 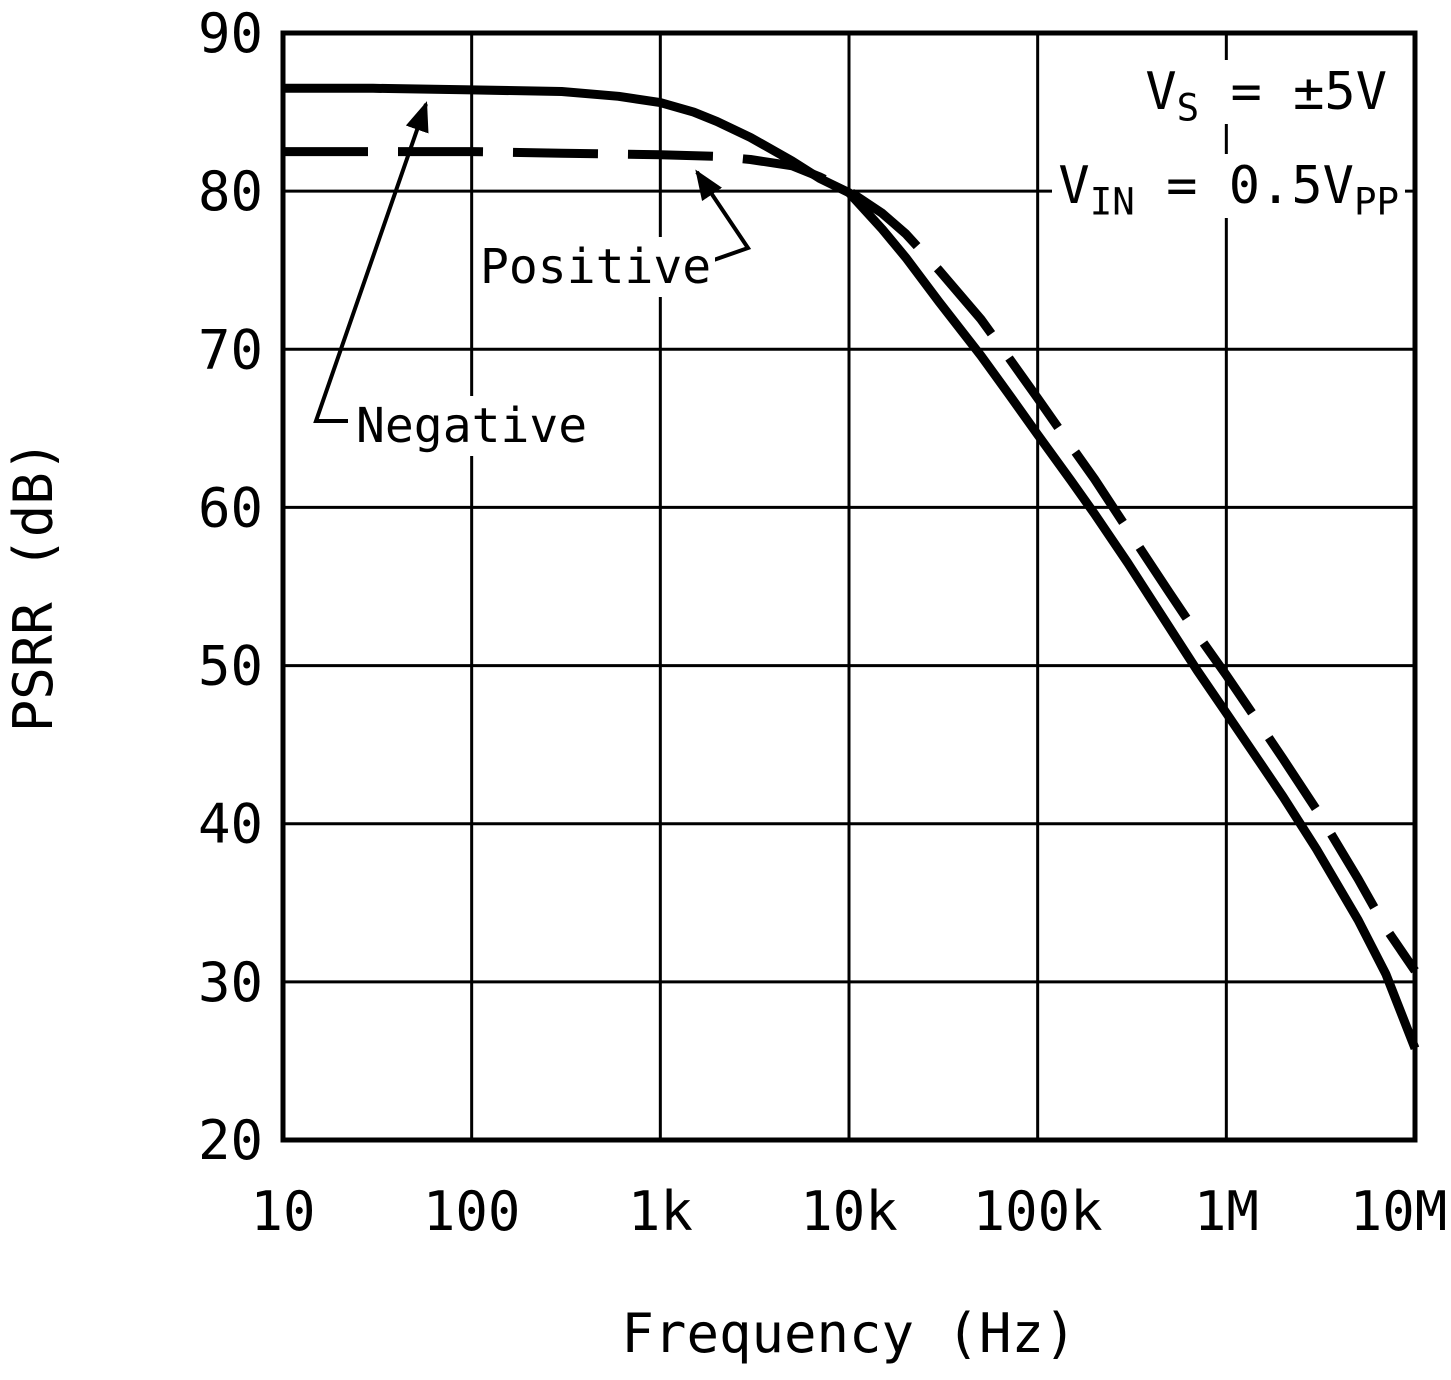 What do you see at coordinates (848, 1333) in the screenshot?
I see `x-axis-title: Frequency (Hz)` at bounding box center [848, 1333].